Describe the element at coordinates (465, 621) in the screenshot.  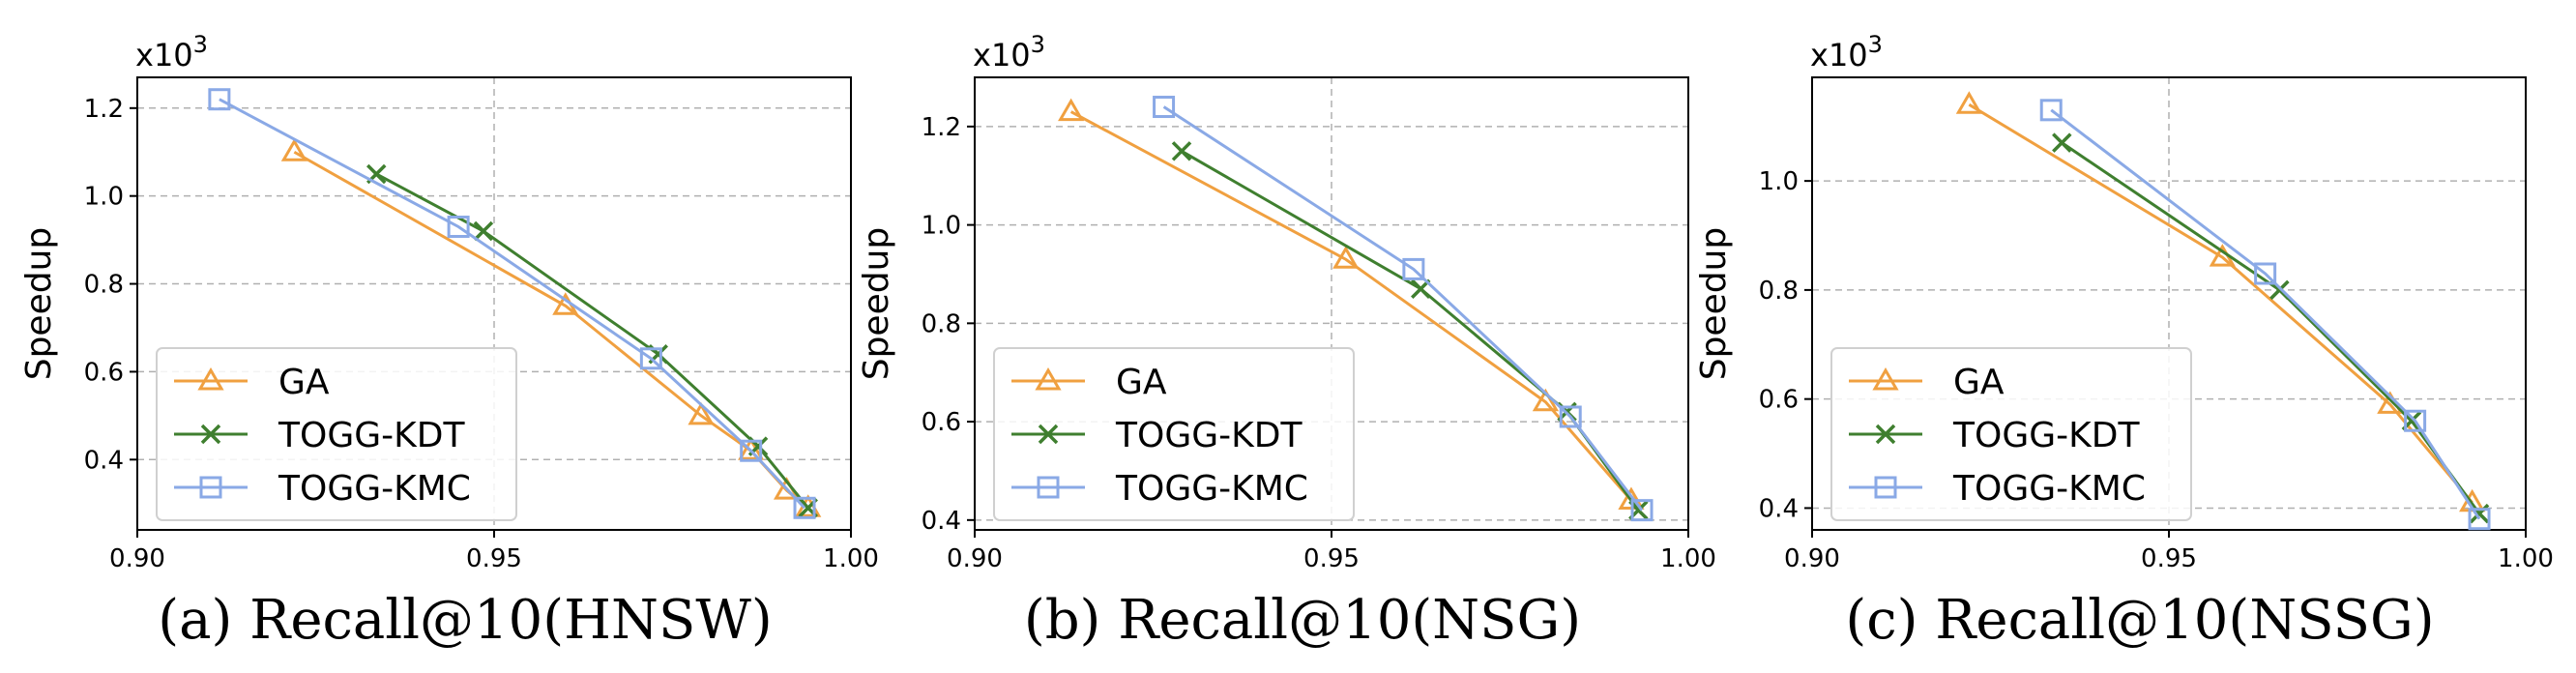
I see `chart-caption: (a) Recall@10(HNSW)` at that location.